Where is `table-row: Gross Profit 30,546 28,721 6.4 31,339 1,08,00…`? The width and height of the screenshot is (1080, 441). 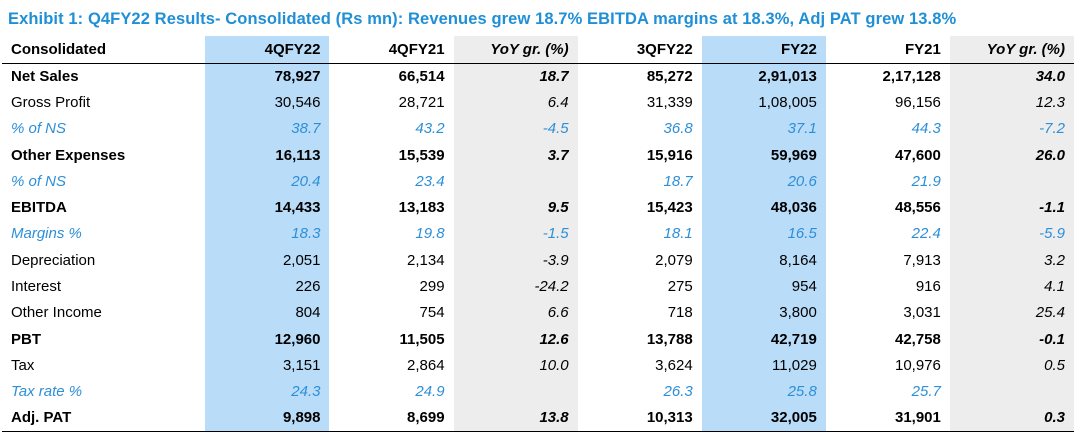 table-row: Gross Profit 30,546 28,721 6.4 31,339 1,08,00… is located at coordinates (538, 102).